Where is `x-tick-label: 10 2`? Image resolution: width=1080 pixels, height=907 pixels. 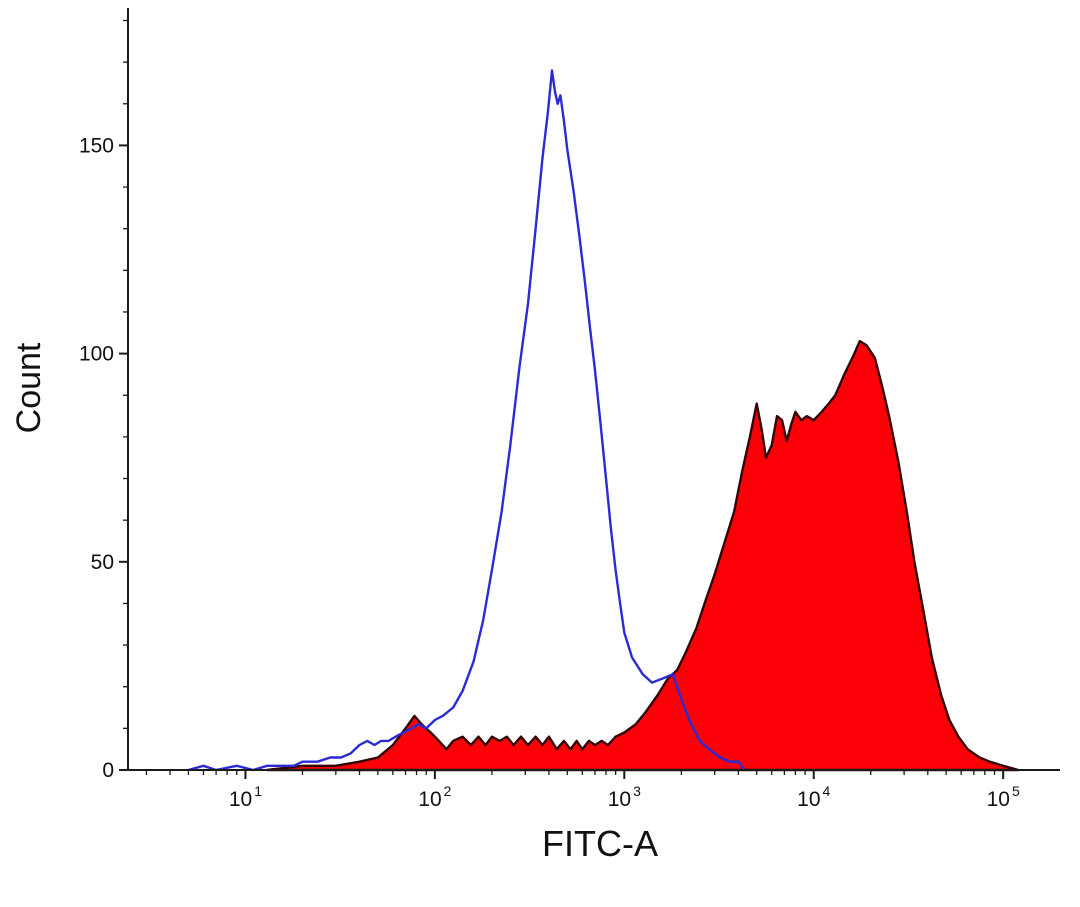
x-tick-label: 10 2 is located at coordinates (434, 797).